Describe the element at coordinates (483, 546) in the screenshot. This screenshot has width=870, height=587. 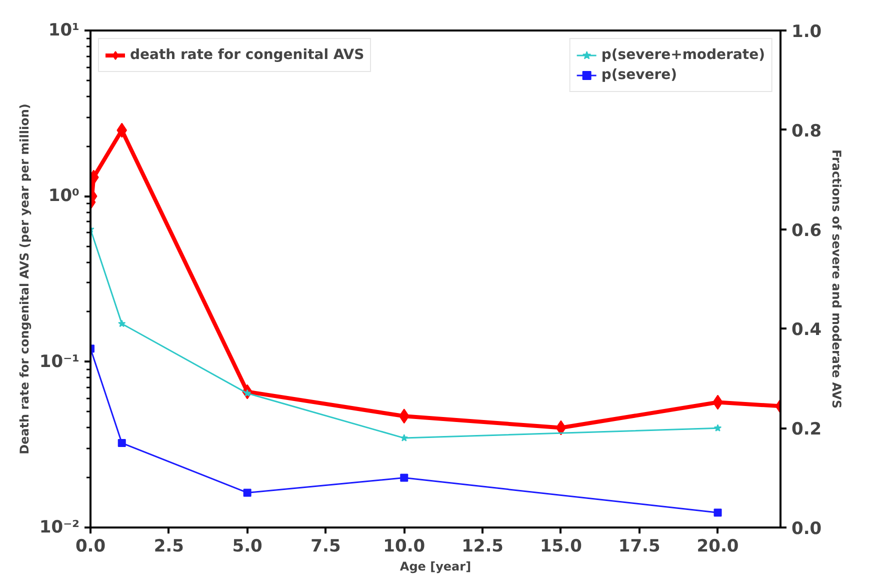
I see `x-tick-label: 12.5` at that location.